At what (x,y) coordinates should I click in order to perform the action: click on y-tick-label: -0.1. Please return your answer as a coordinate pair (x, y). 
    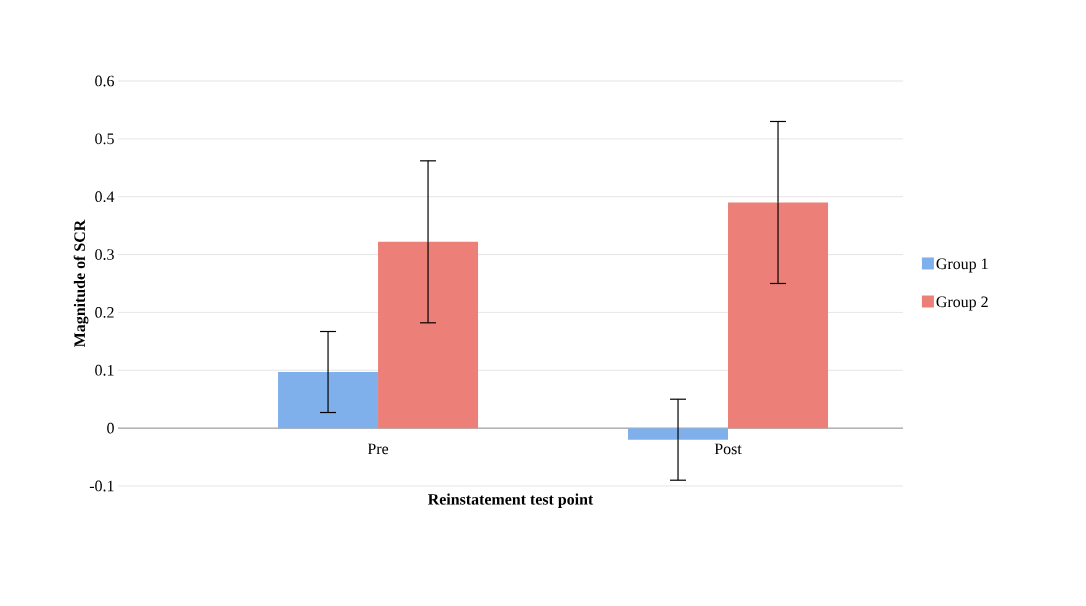
    Looking at the image, I should click on (101, 486).